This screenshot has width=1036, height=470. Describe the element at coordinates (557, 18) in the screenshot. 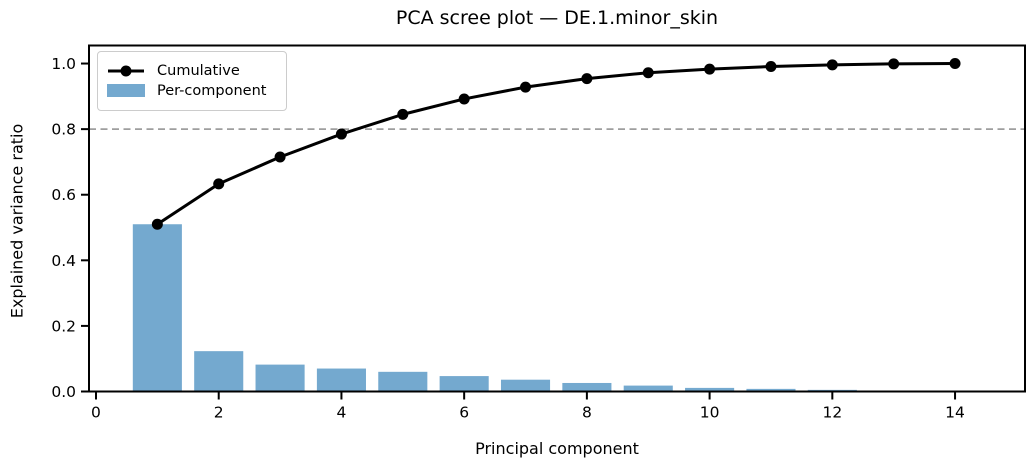

I see `chart-title: PCA scree plot — DE.1.minor_skin` at that location.